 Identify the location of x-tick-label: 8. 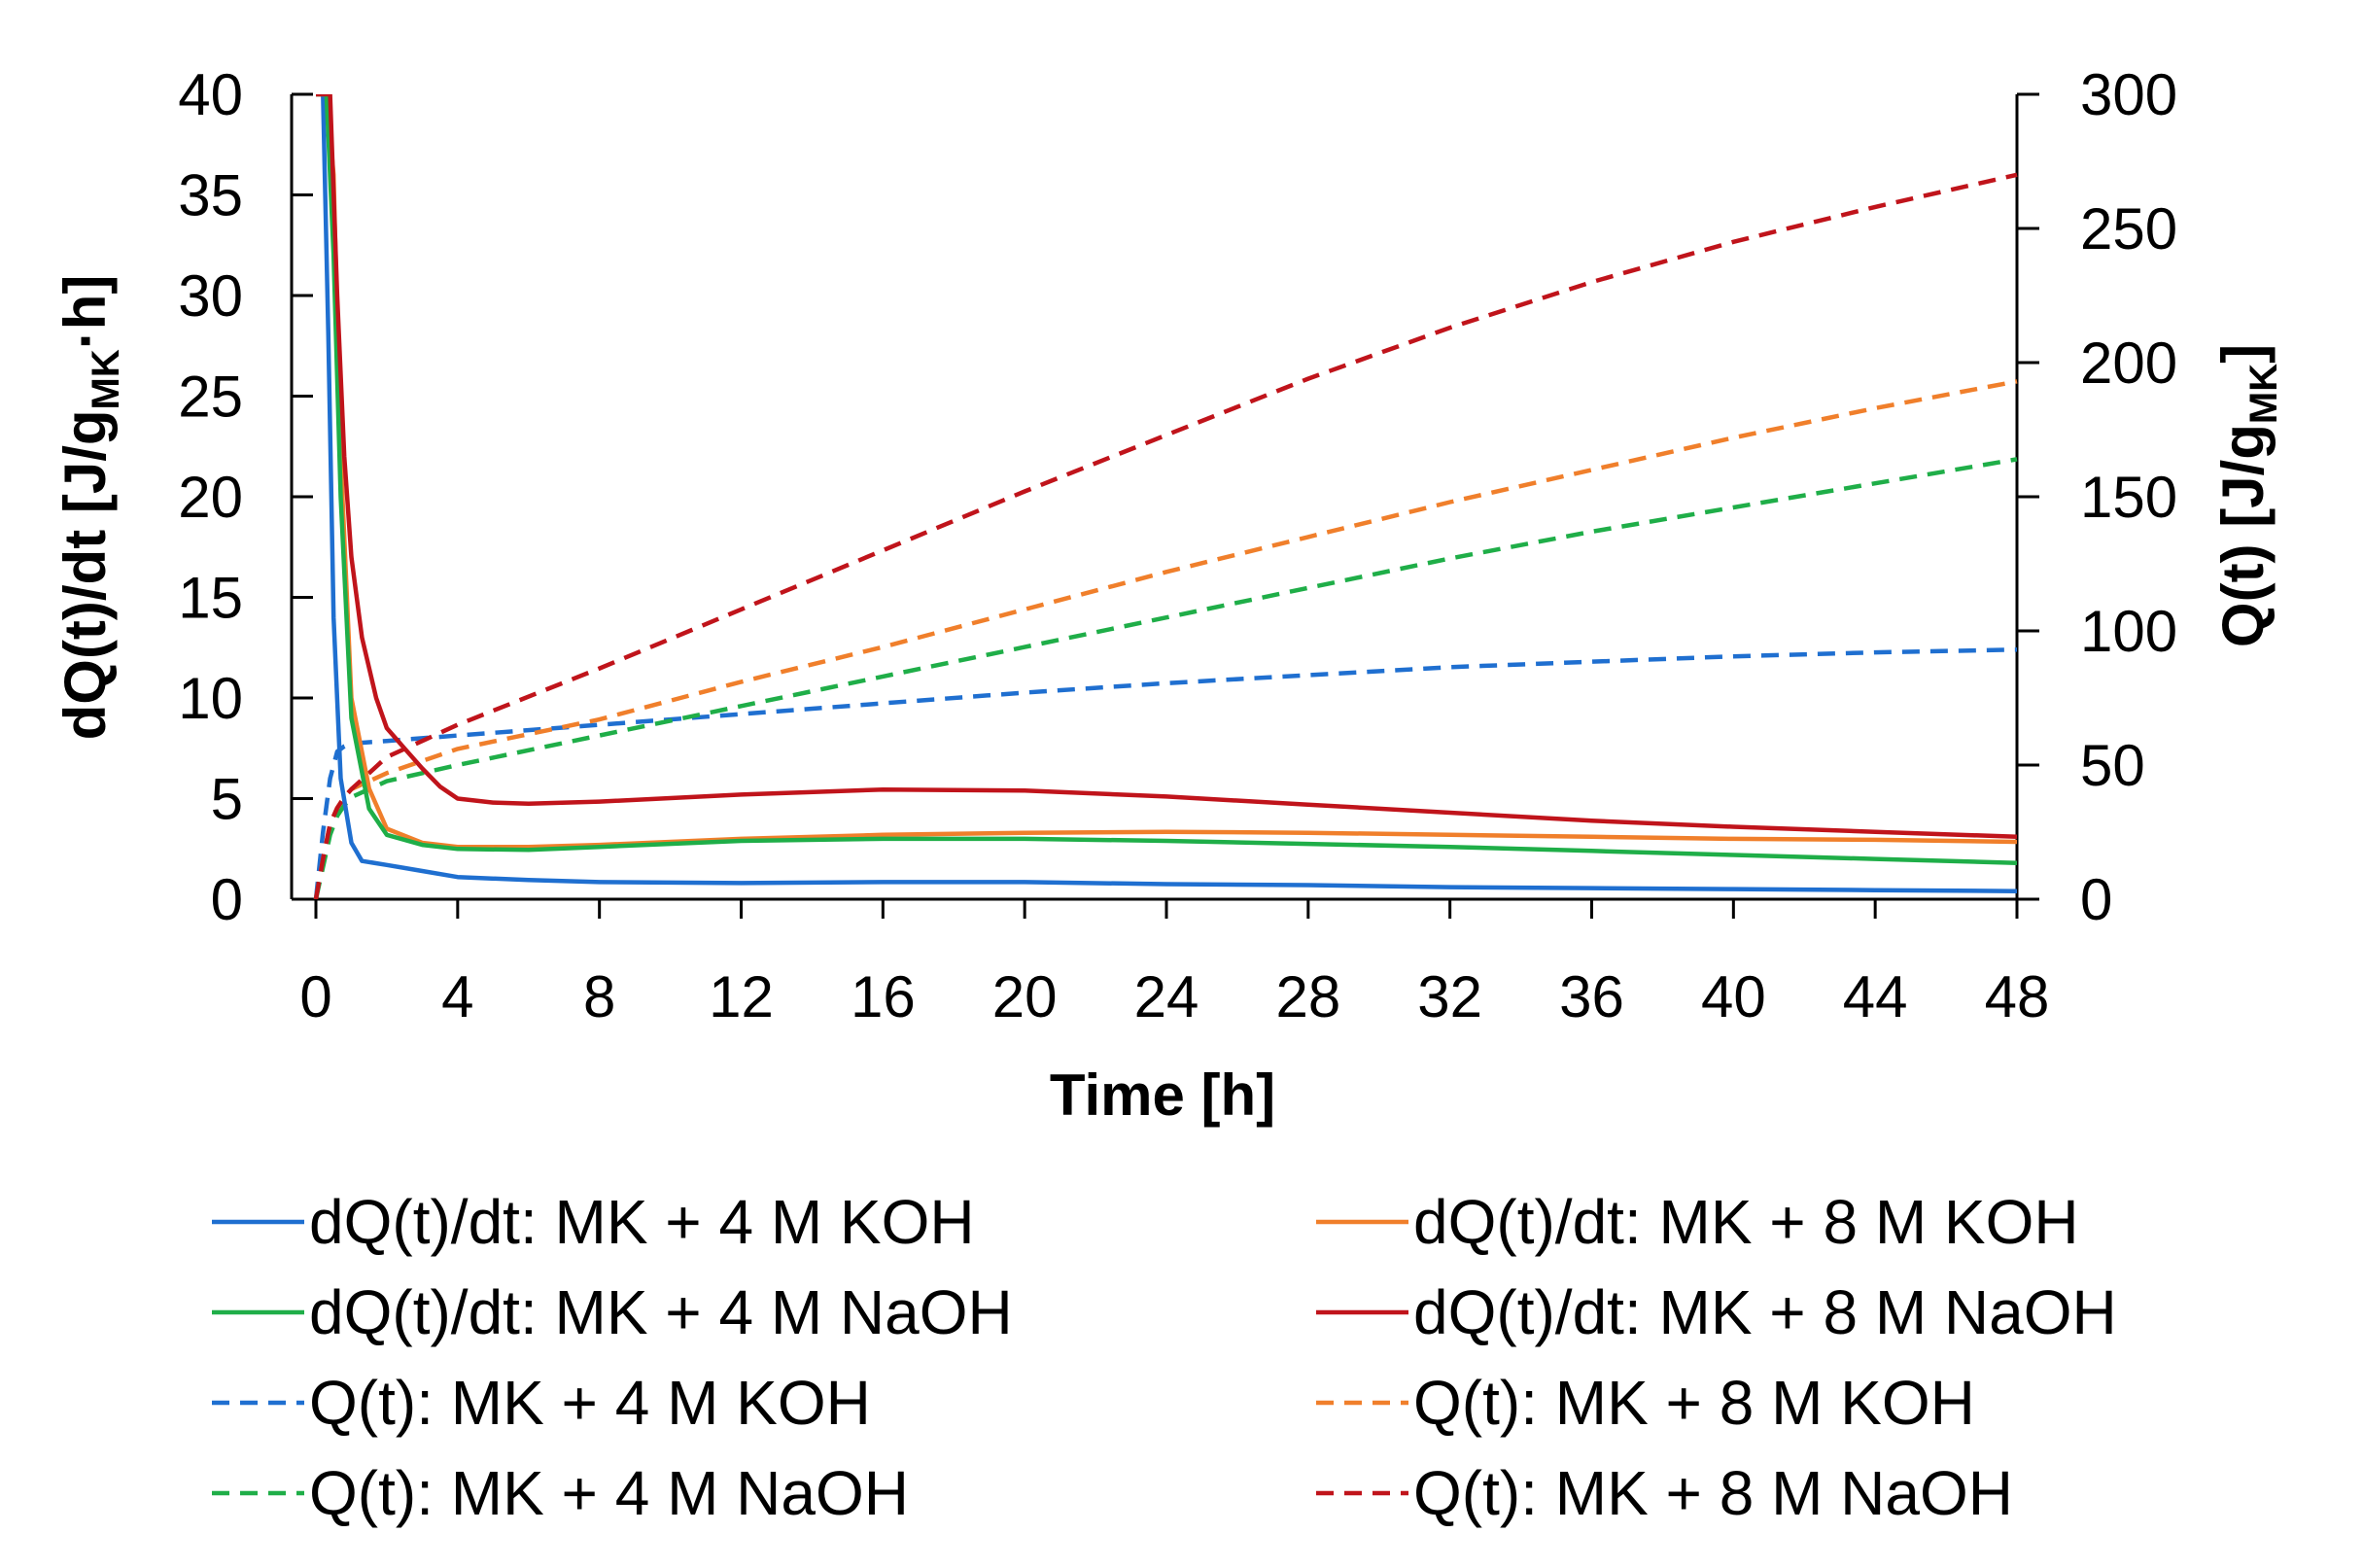
(599, 996).